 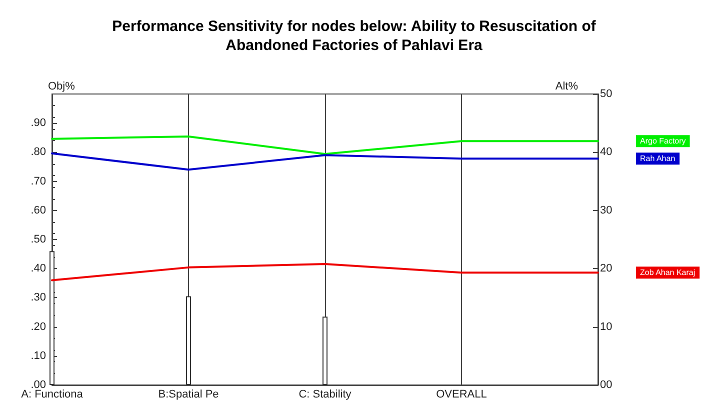 What do you see at coordinates (606, 152) in the screenshot?
I see `y2-tick-label: 40` at bounding box center [606, 152].